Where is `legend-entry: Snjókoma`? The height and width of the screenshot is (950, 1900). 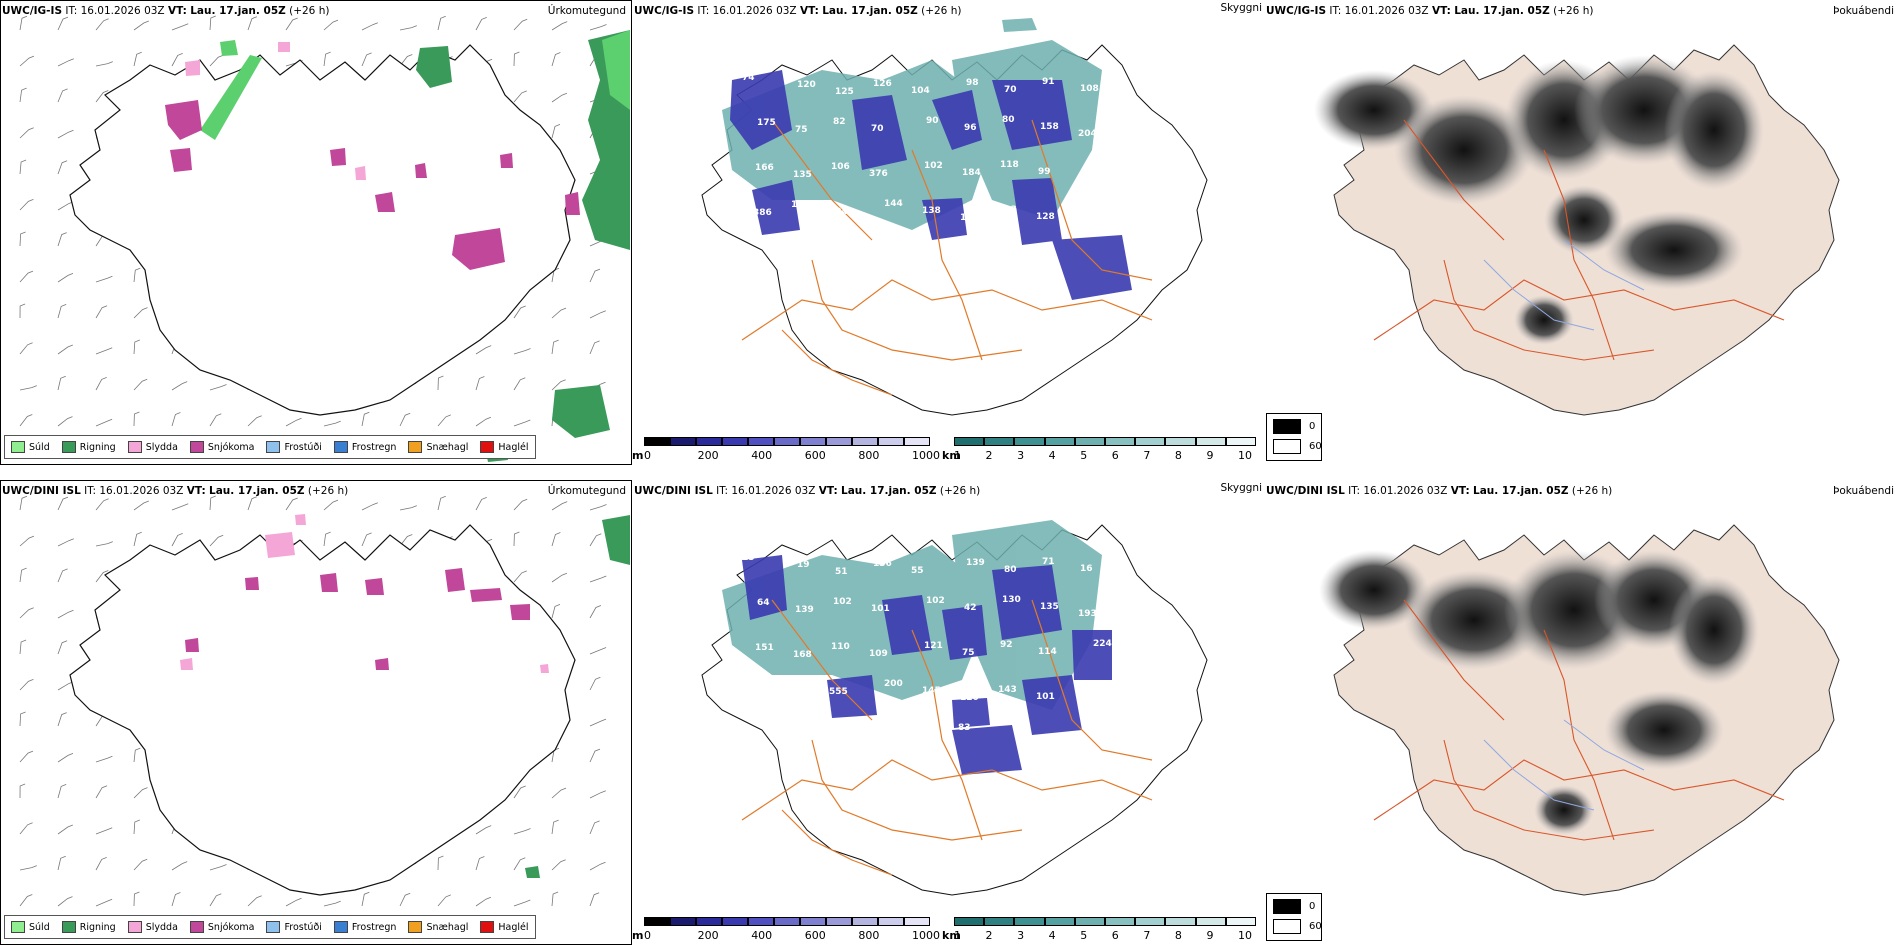 legend-entry: Snjókoma is located at coordinates (221, 447).